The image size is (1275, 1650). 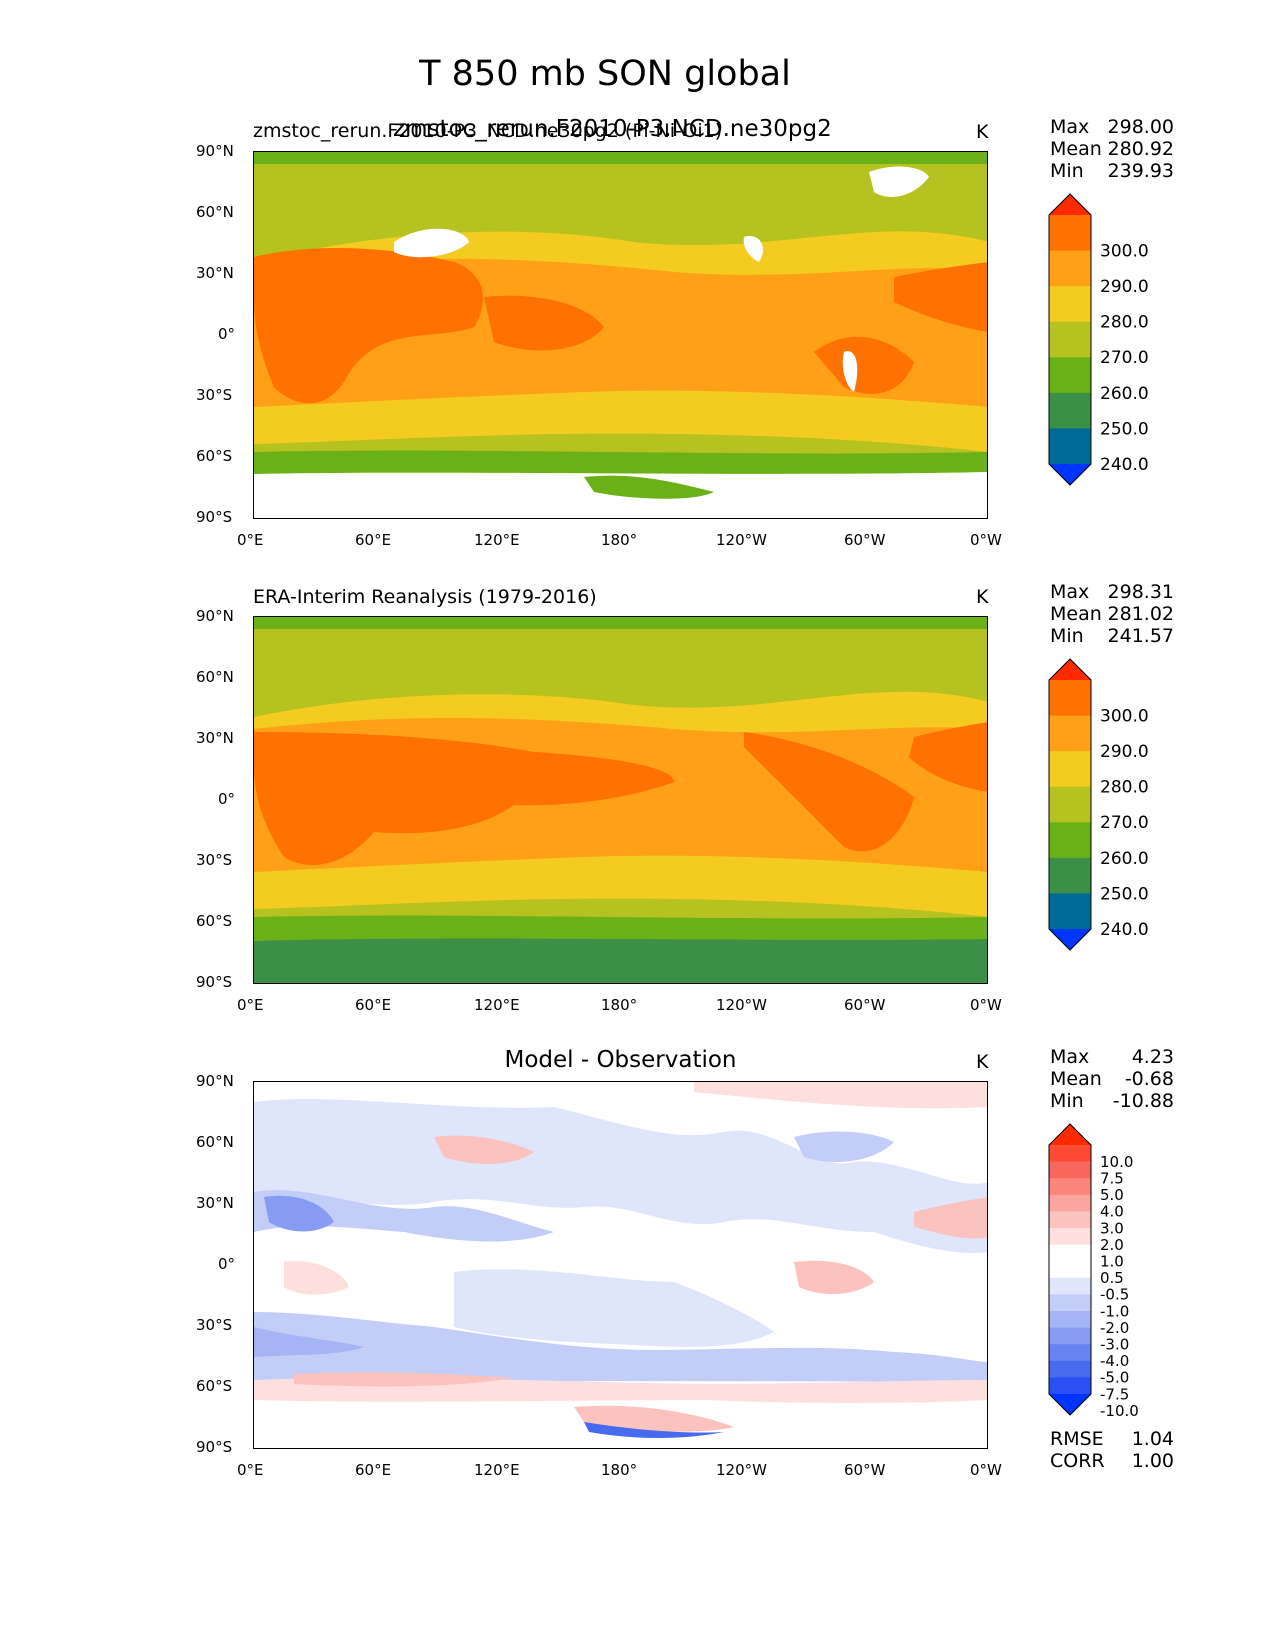 I want to click on panel-3-ylabel-1: 60°N, so click(x=215, y=1142).